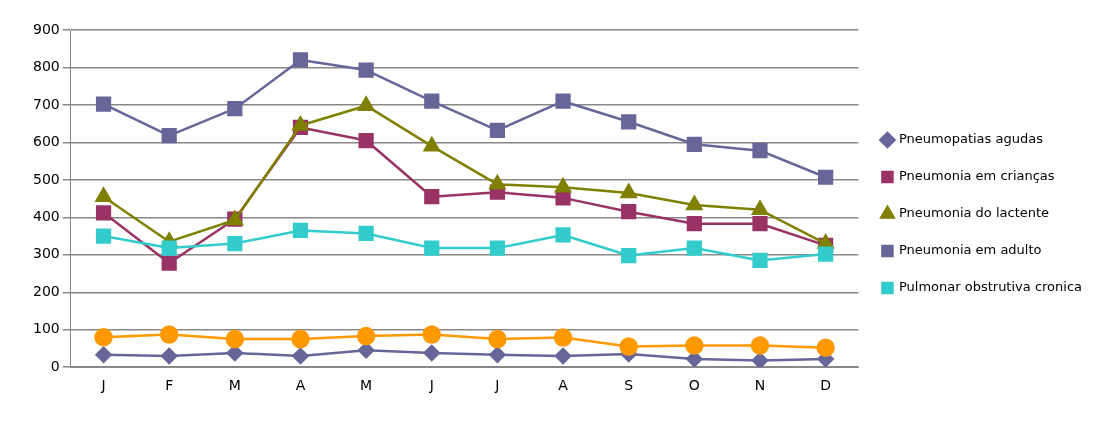 The width and height of the screenshot is (1102, 423). Describe the element at coordinates (46, 141) in the screenshot. I see `y-tick-label: 600` at that location.